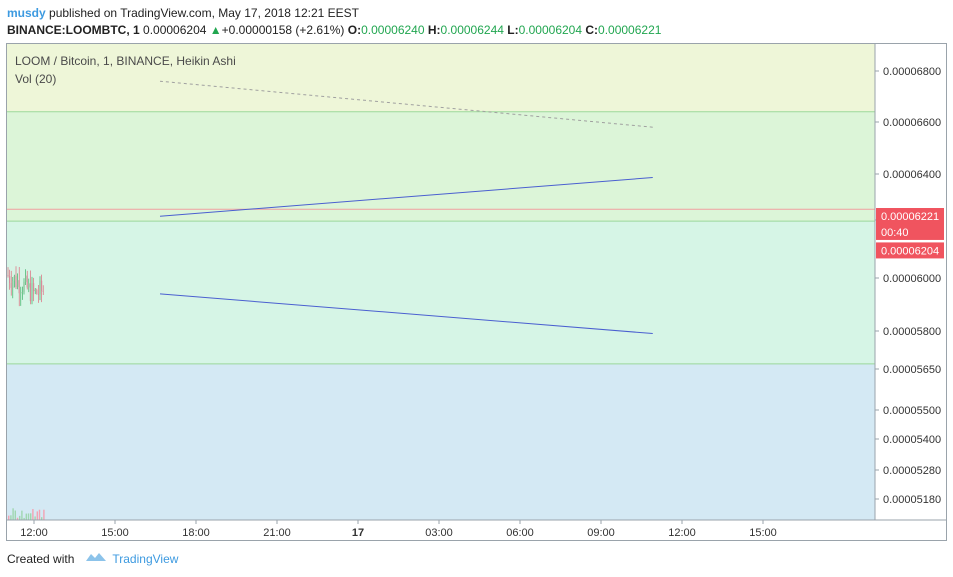 This screenshot has width=953, height=577. I want to click on price-tick-label: 0.00005800, so click(912, 332).